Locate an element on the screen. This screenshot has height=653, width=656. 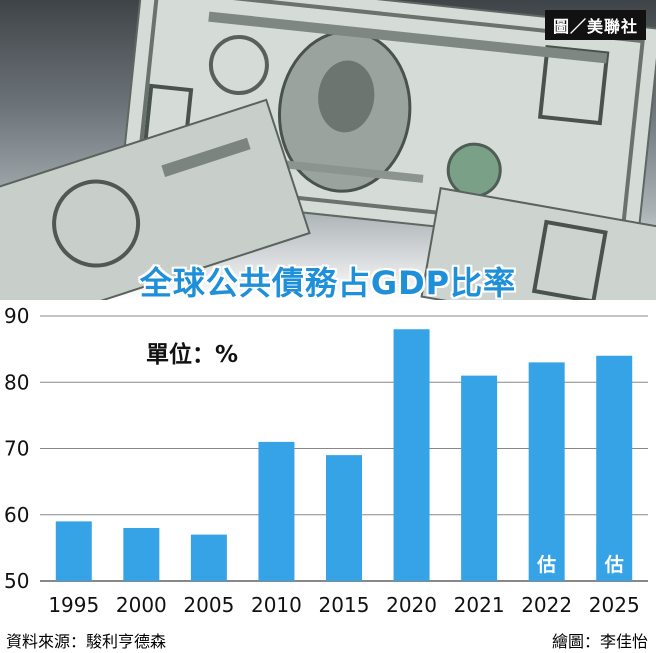
bar-2022 is located at coordinates (546, 471).